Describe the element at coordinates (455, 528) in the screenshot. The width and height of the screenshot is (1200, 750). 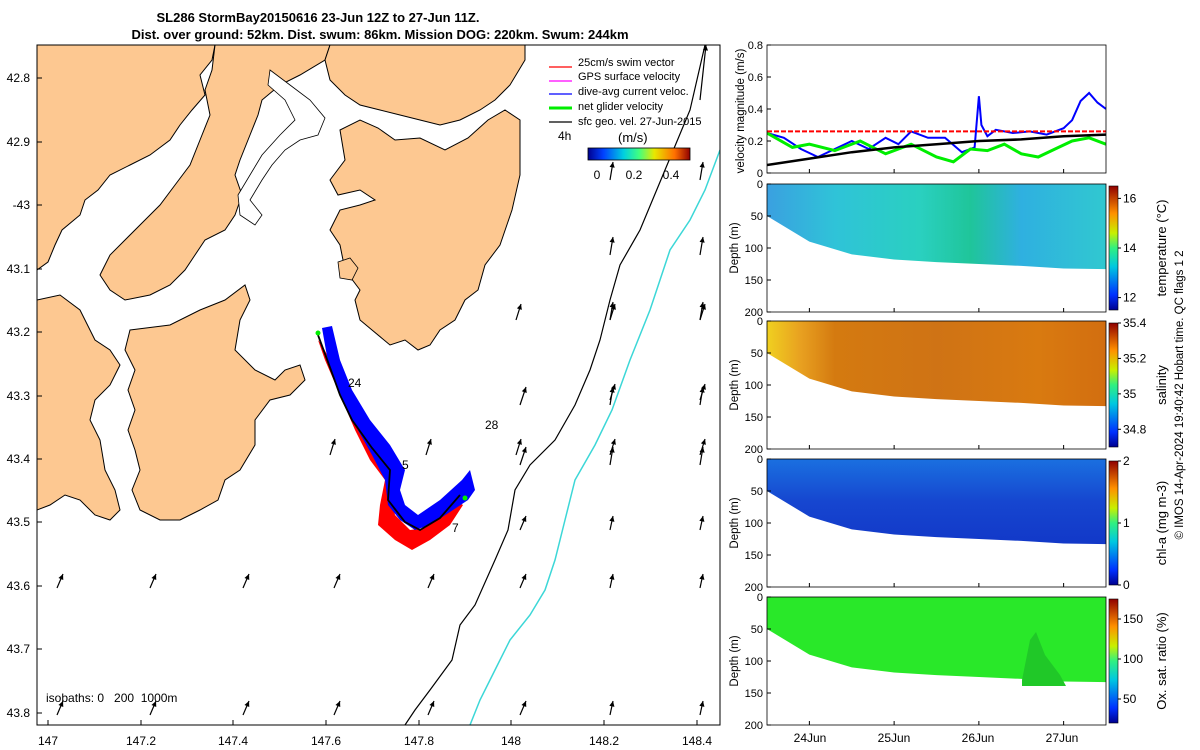
I see `day-label-27: 7` at that location.